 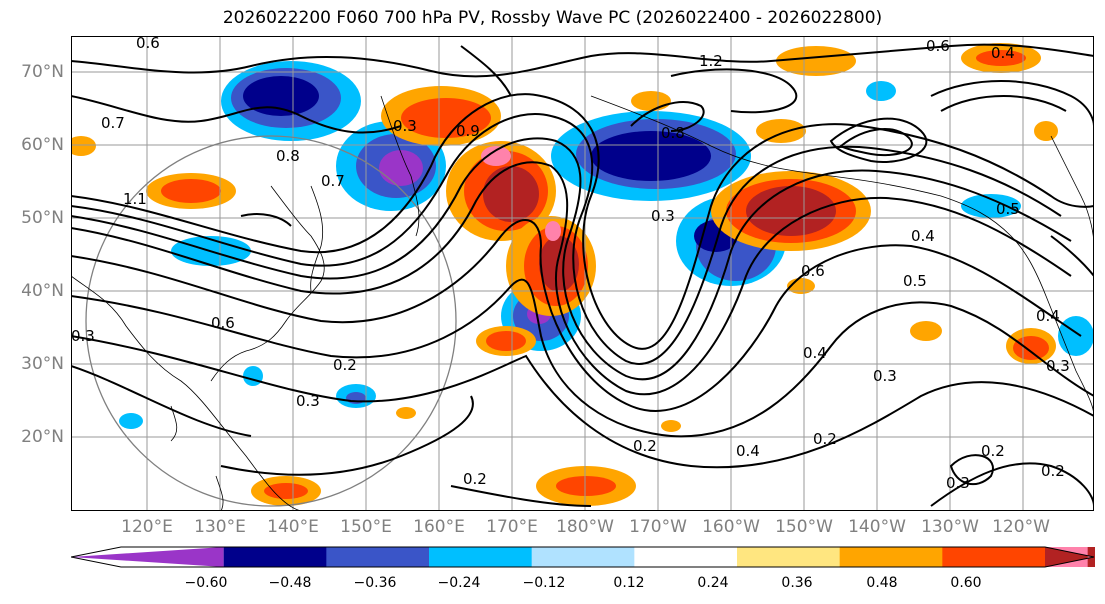 I want to click on longitude-label: 120°E, so click(x=147, y=527).